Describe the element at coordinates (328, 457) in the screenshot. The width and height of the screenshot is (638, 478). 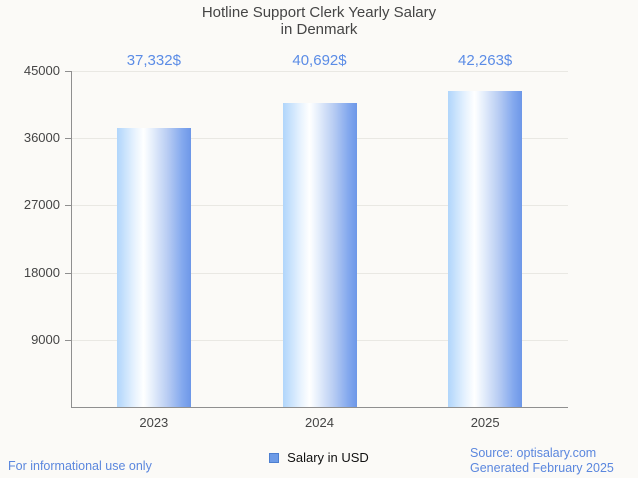
I see `legend-label: Salary in USD` at that location.